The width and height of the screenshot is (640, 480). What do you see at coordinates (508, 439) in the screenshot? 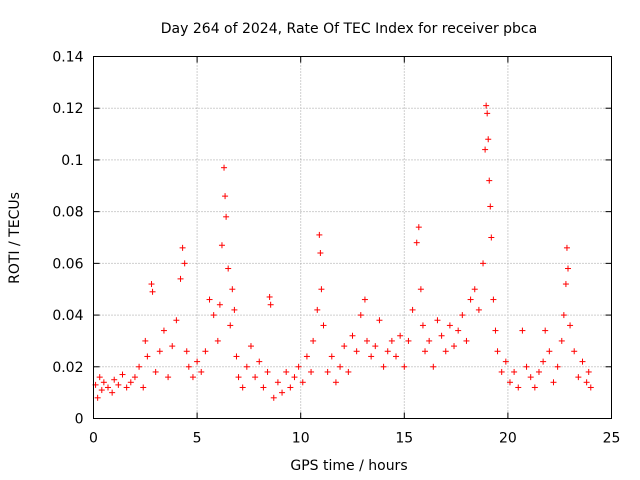
I see `x-tick-label: 20` at bounding box center [508, 439].